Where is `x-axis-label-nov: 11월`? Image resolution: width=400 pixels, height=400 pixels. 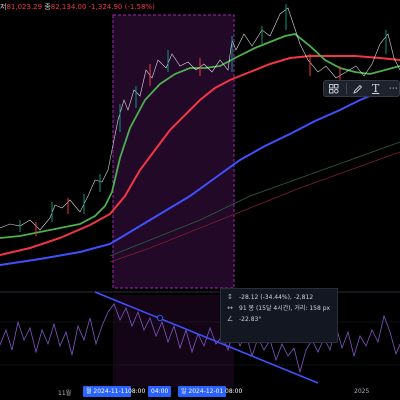 x-axis-label-nov: 11월 is located at coordinates (65, 393).